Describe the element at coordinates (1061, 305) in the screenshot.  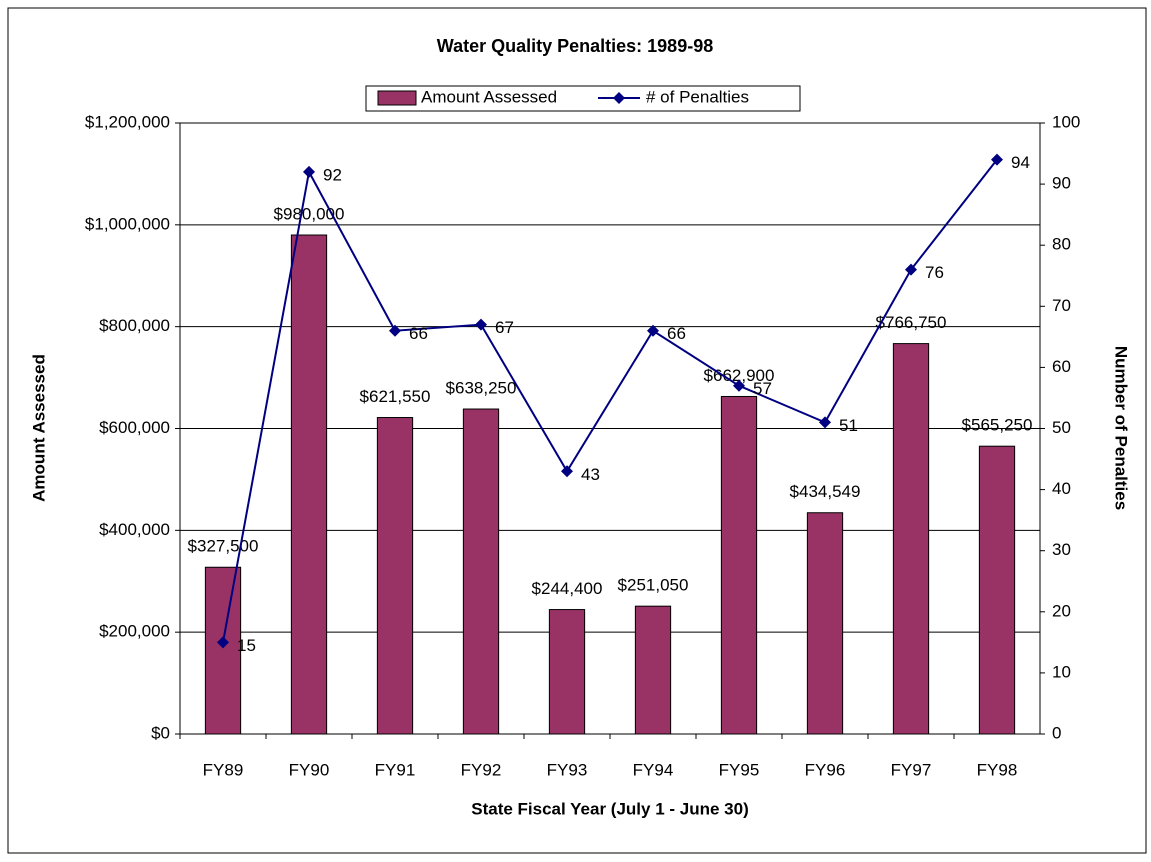
I see `y2-tick-label: 70` at that location.